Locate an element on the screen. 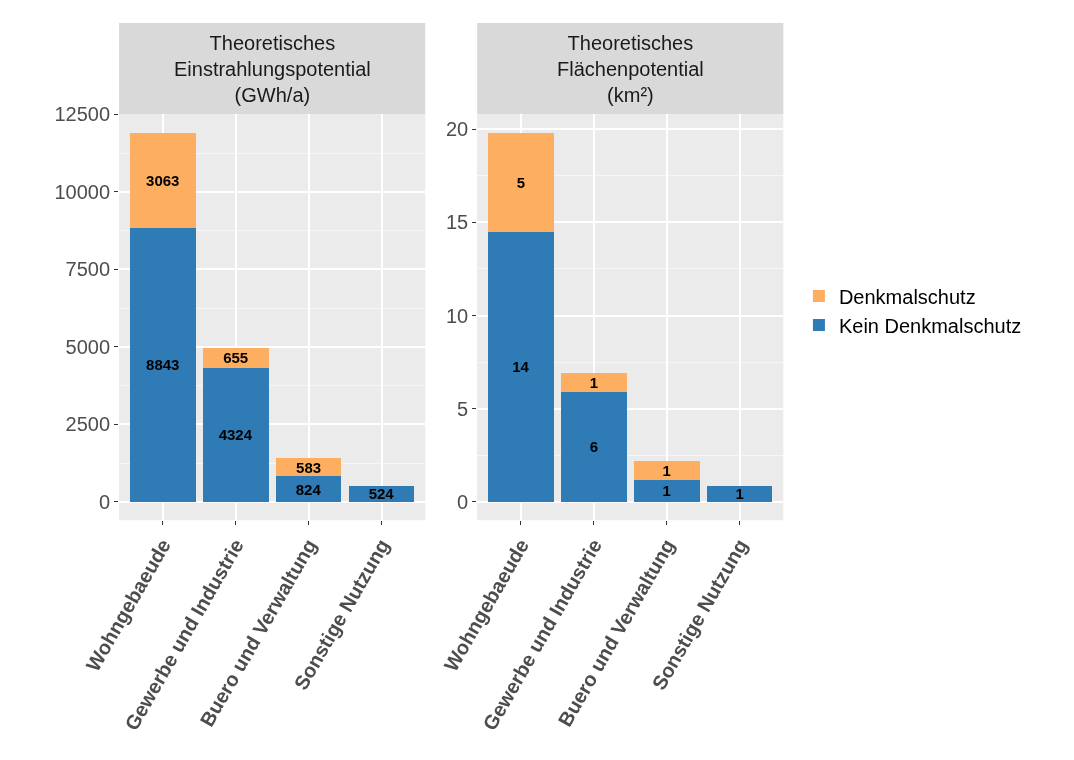 This screenshot has height=760, width=1074. y-tick-label: 15 is located at coordinates (457, 222).